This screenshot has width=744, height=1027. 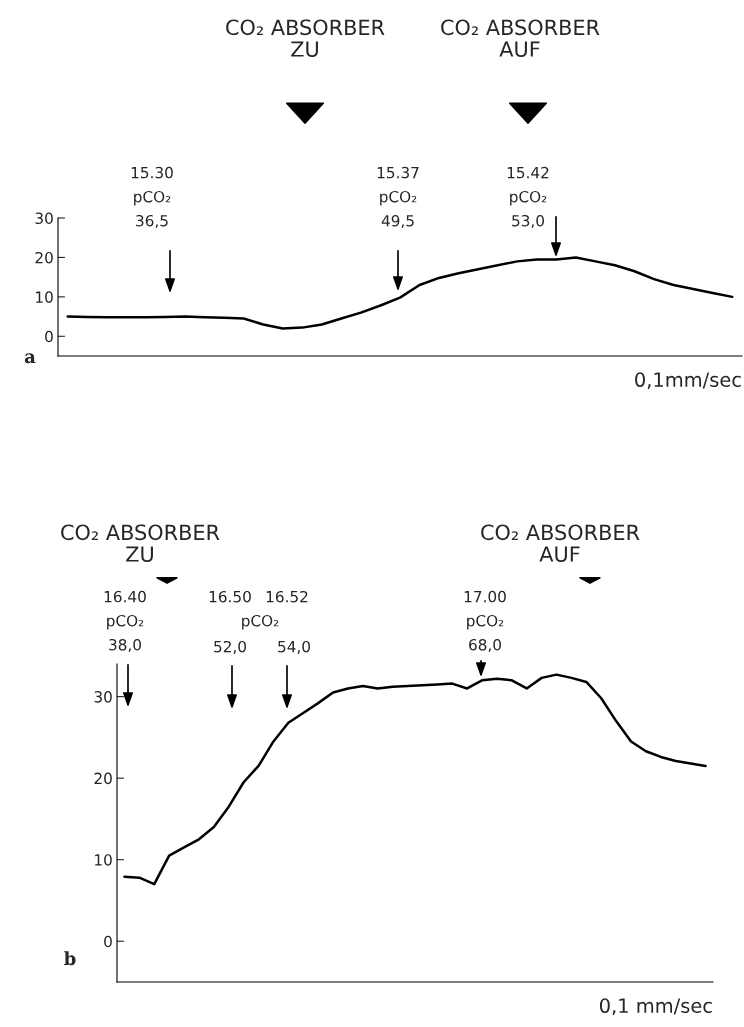 What do you see at coordinates (30, 358) in the screenshot?
I see `text: a` at bounding box center [30, 358].